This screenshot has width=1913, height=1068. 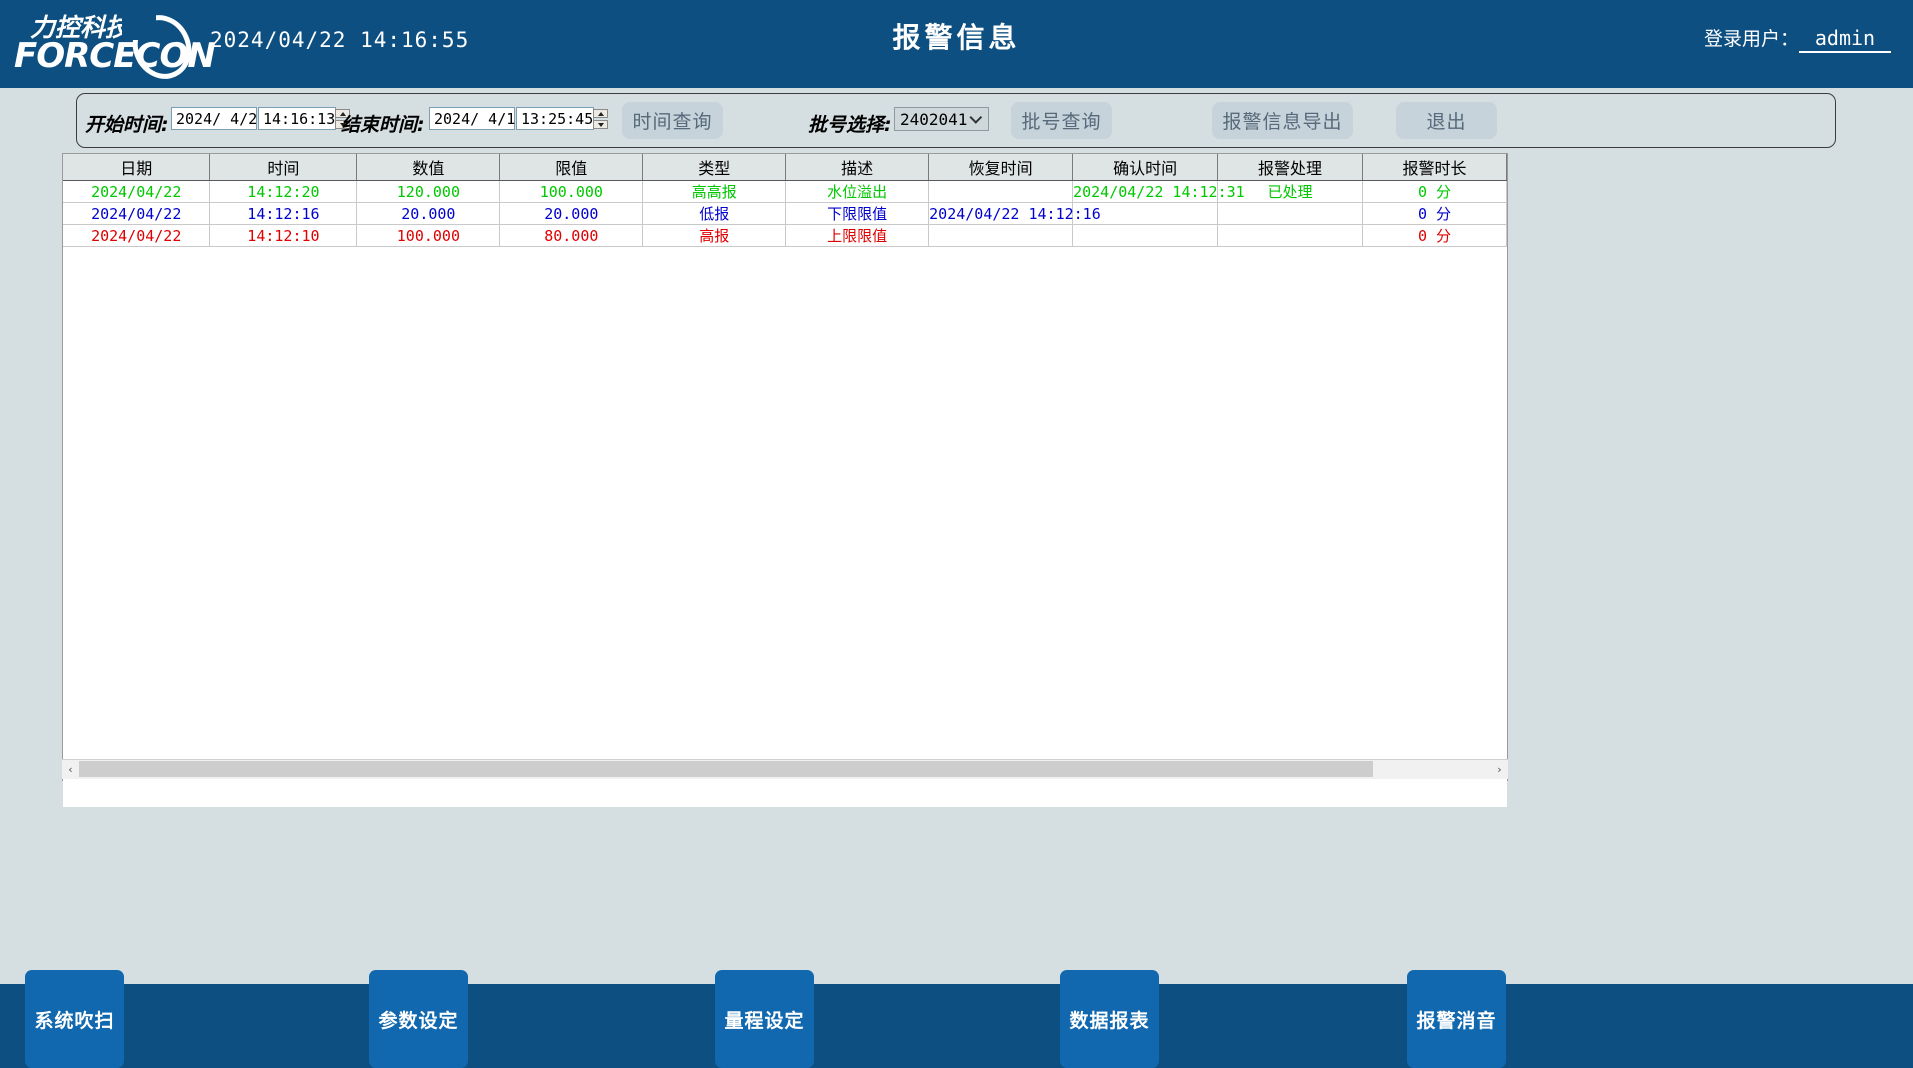 What do you see at coordinates (137, 167) in the screenshot?
I see `col-header-date: 日期` at bounding box center [137, 167].